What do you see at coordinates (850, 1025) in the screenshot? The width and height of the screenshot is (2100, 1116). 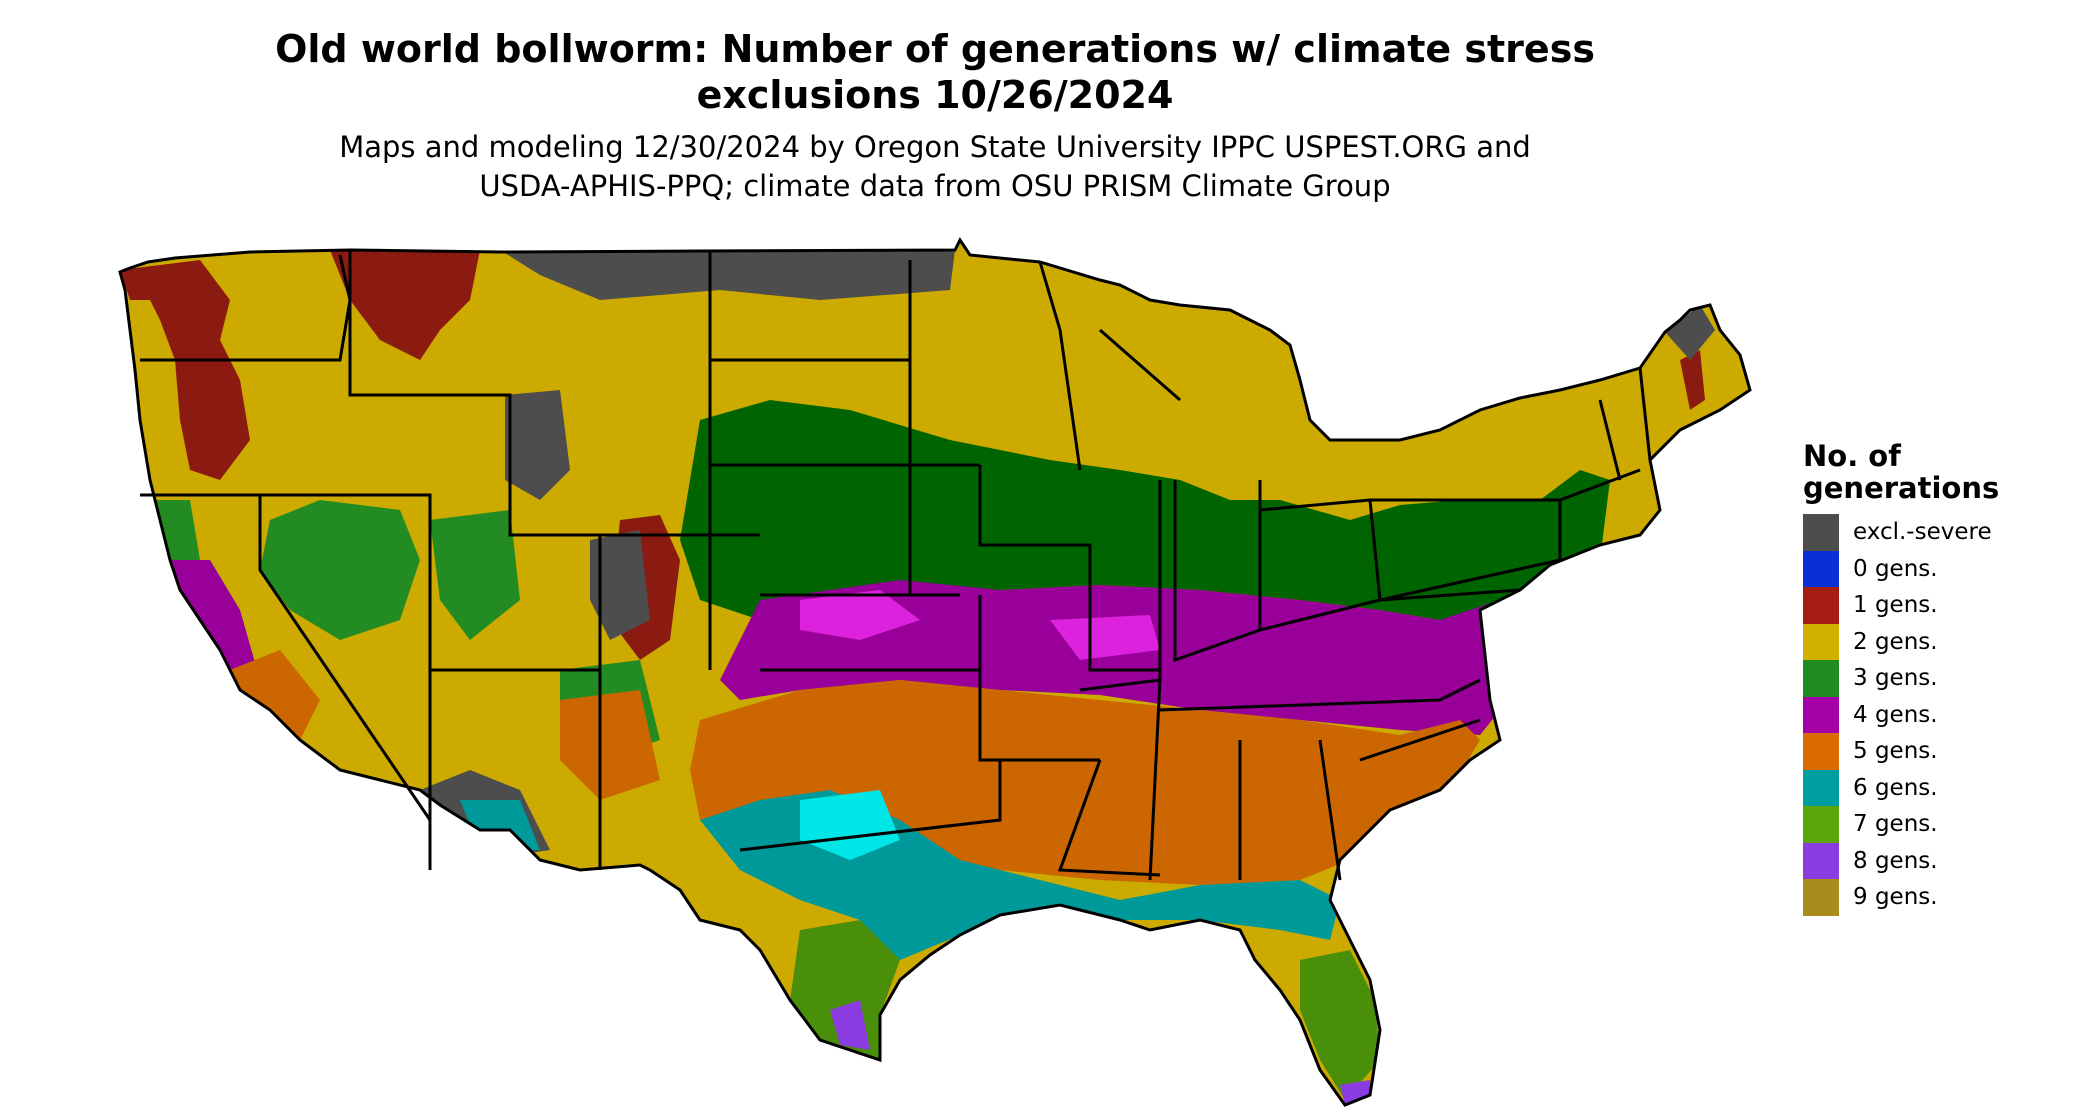 I see `zone-8-gens-texas-tip` at bounding box center [850, 1025].